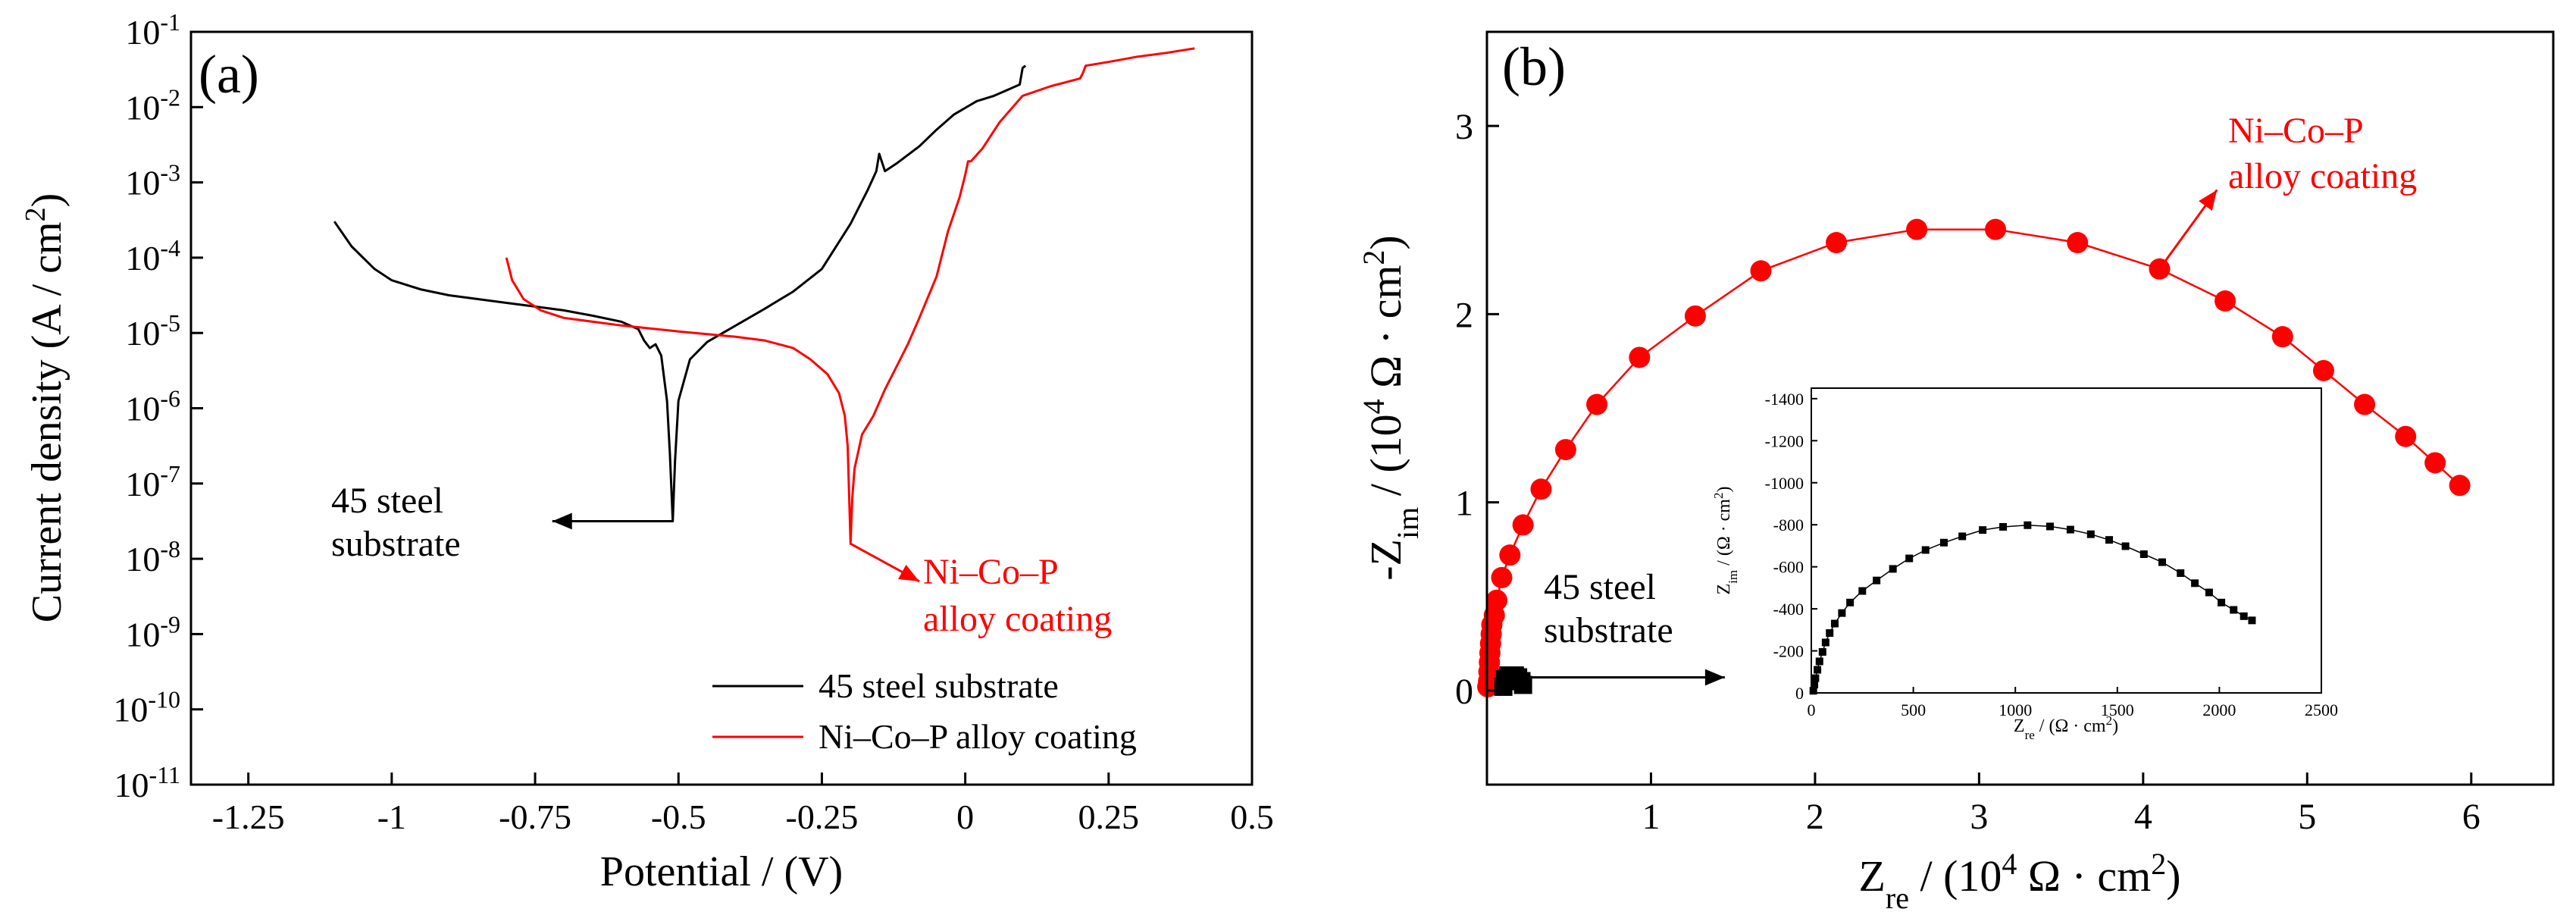 This screenshot has height=912, width=2576. What do you see at coordinates (1789, 609) in the screenshot?
I see `inset-y-tick-label: -400` at bounding box center [1789, 609].